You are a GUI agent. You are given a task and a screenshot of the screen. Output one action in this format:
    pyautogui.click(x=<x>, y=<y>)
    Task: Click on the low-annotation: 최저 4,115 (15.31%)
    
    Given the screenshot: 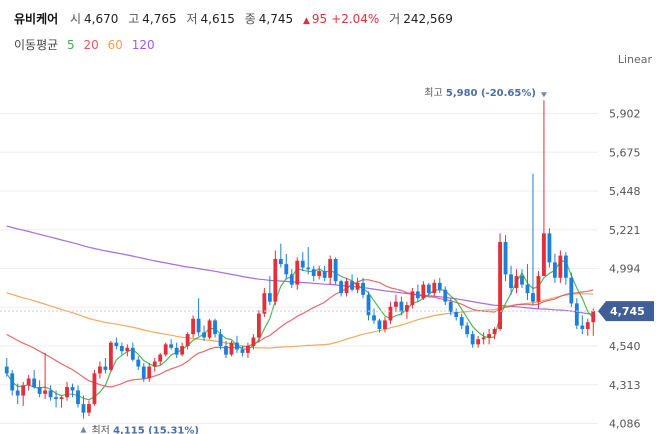 What is the action you would take?
    pyautogui.click(x=144, y=429)
    